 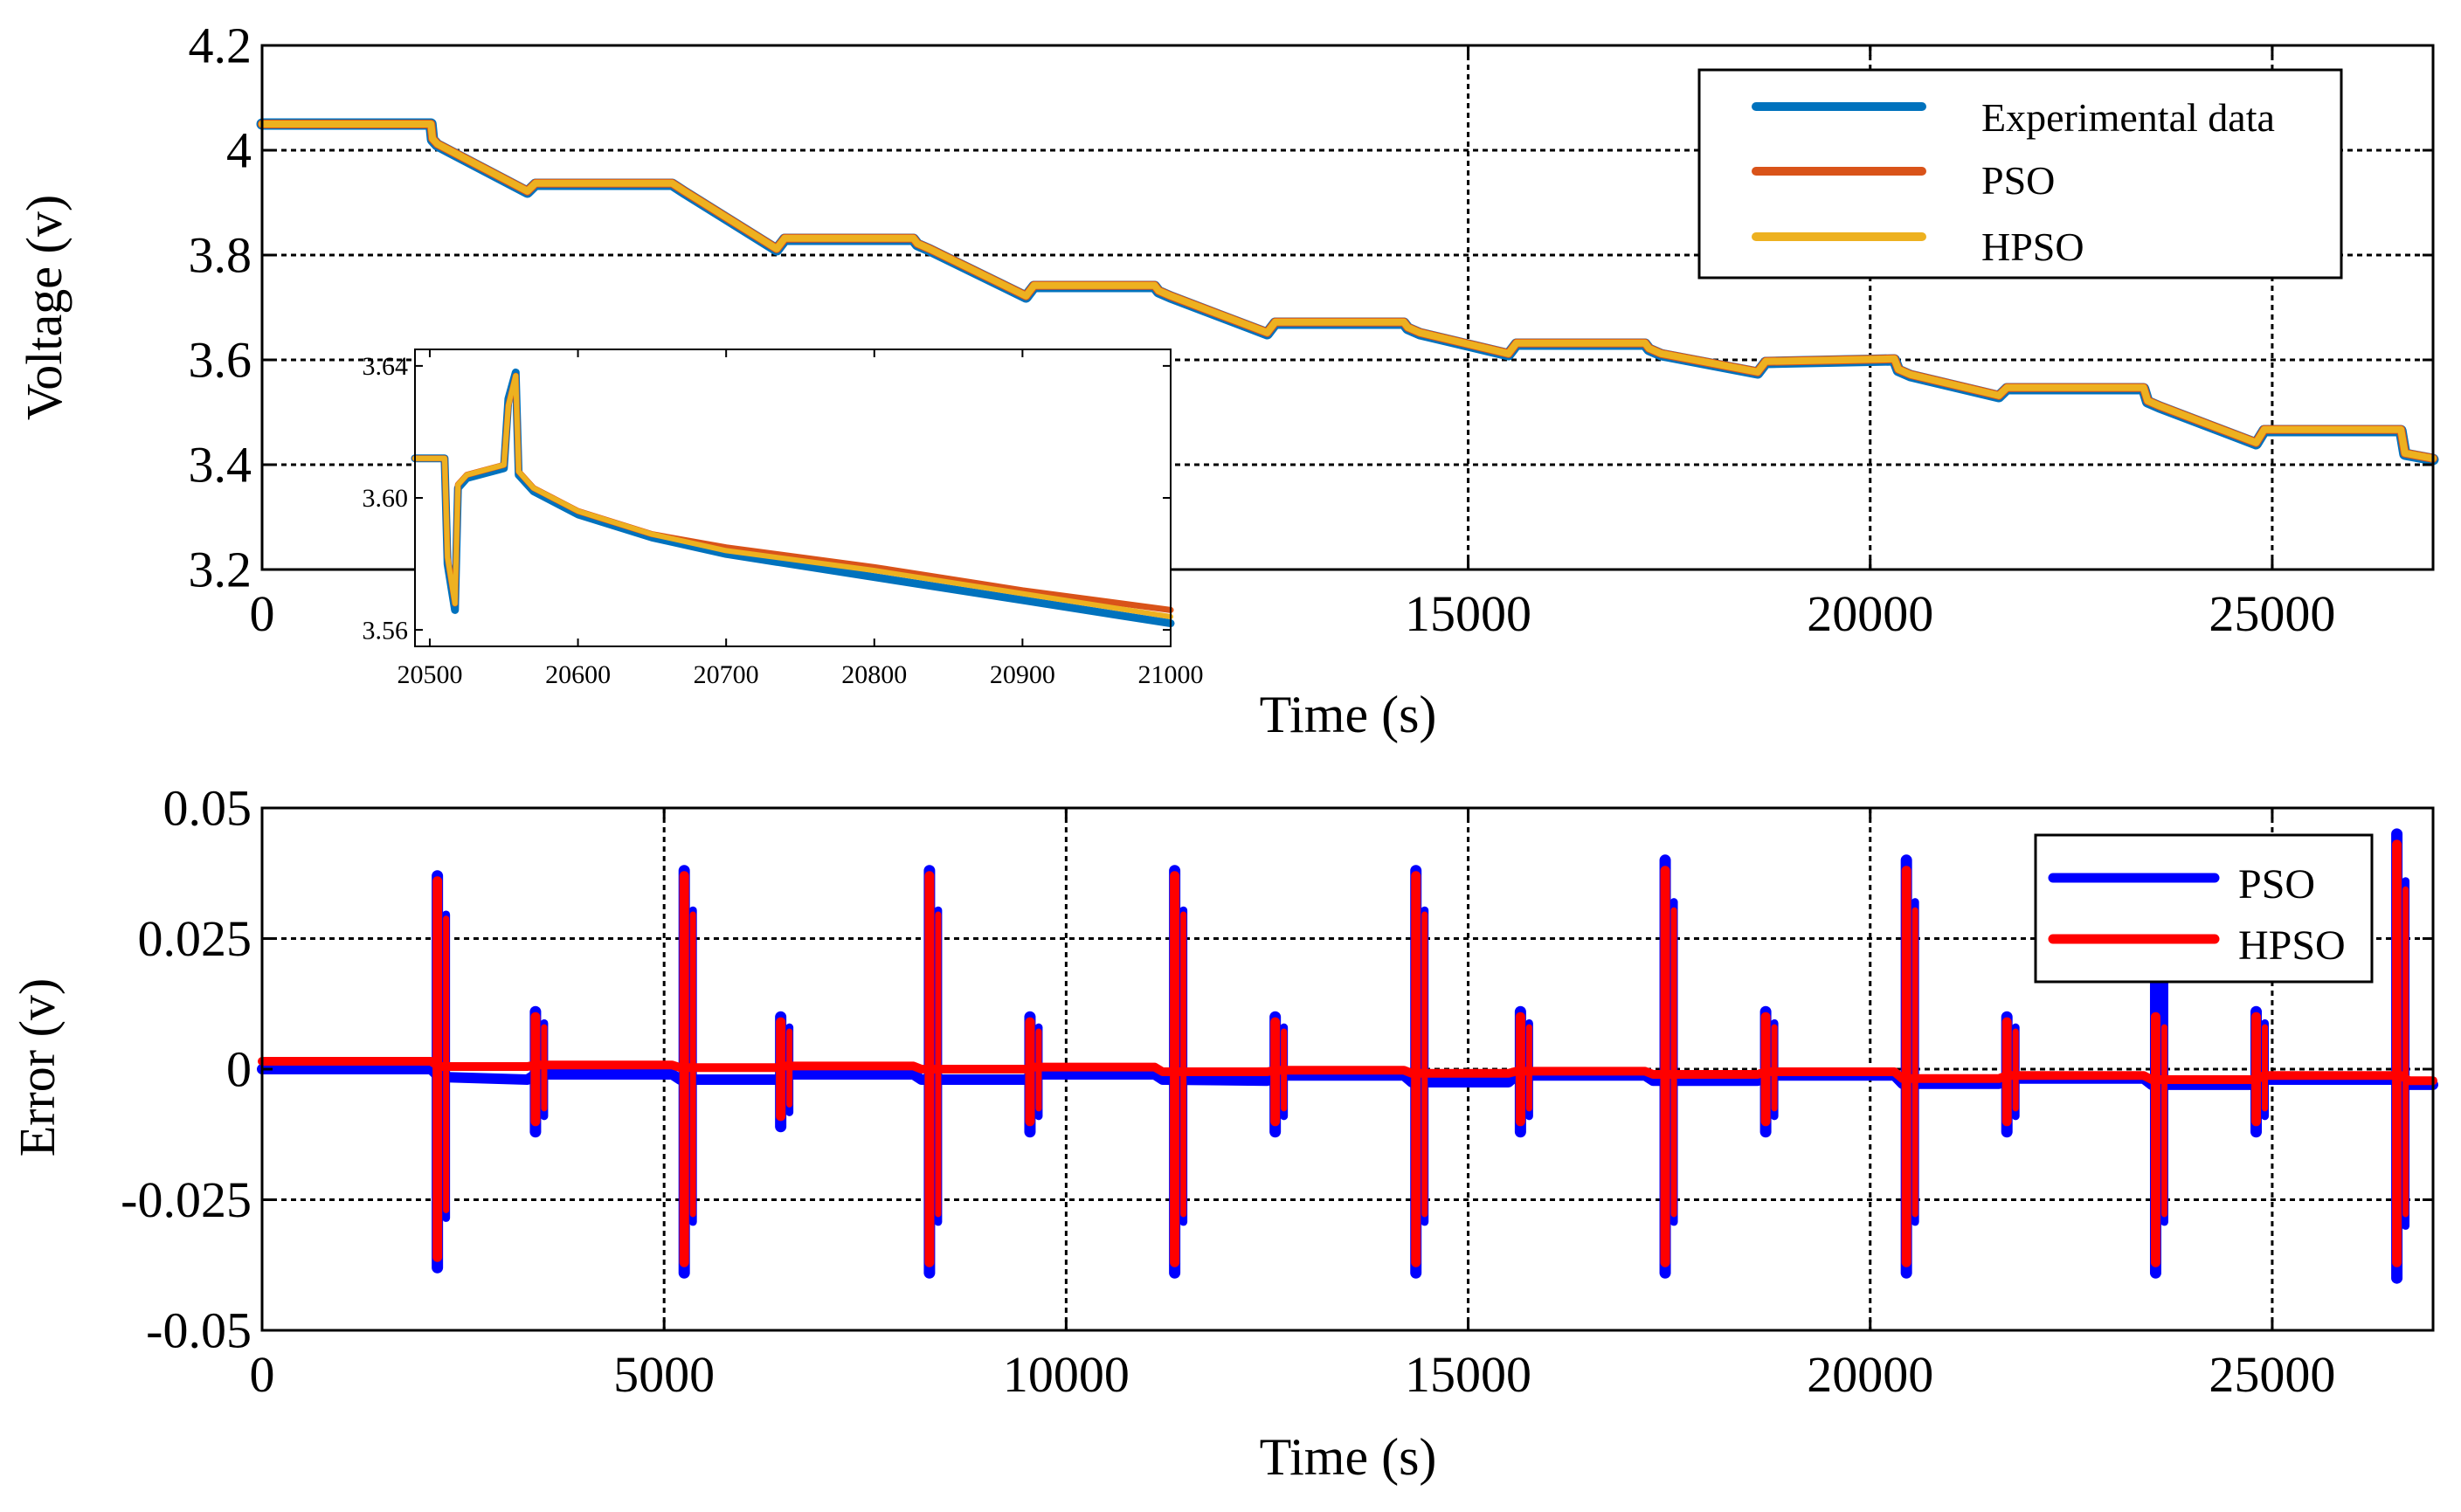 I want to click on voltage-x-axis-label: Time (s), so click(x=1348, y=714).